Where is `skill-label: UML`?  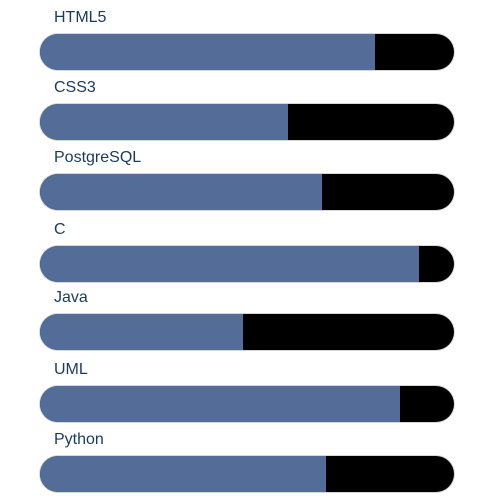
skill-label: UML is located at coordinates (71, 369).